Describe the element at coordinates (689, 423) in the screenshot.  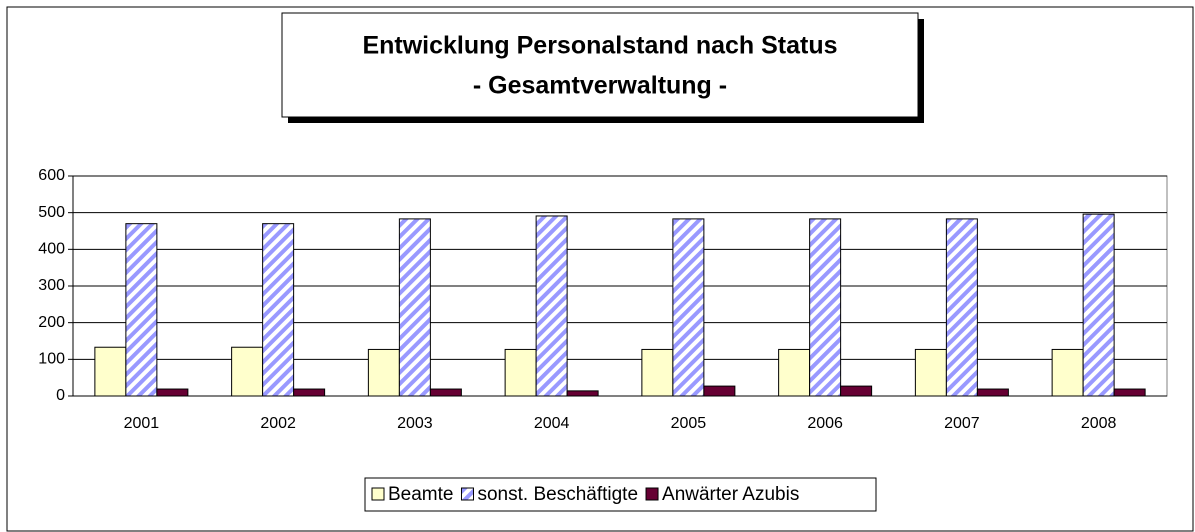
I see `x-tick-label: 2005` at that location.